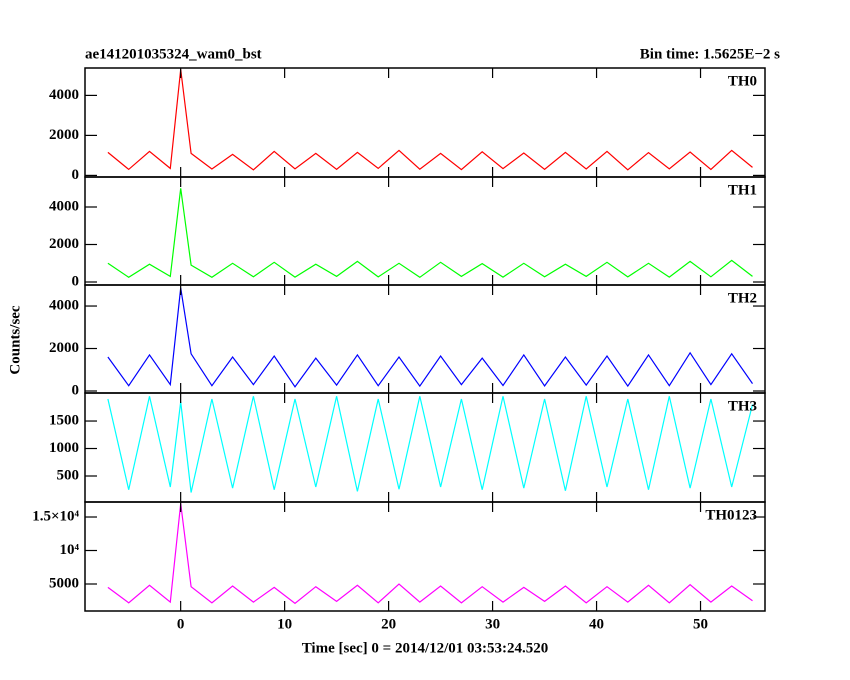 The image size is (850, 680). Describe the element at coordinates (425, 648) in the screenshot. I see `x-axis-label: Time [sec] 0 = 2014/12/01 03:53:24.520` at that location.